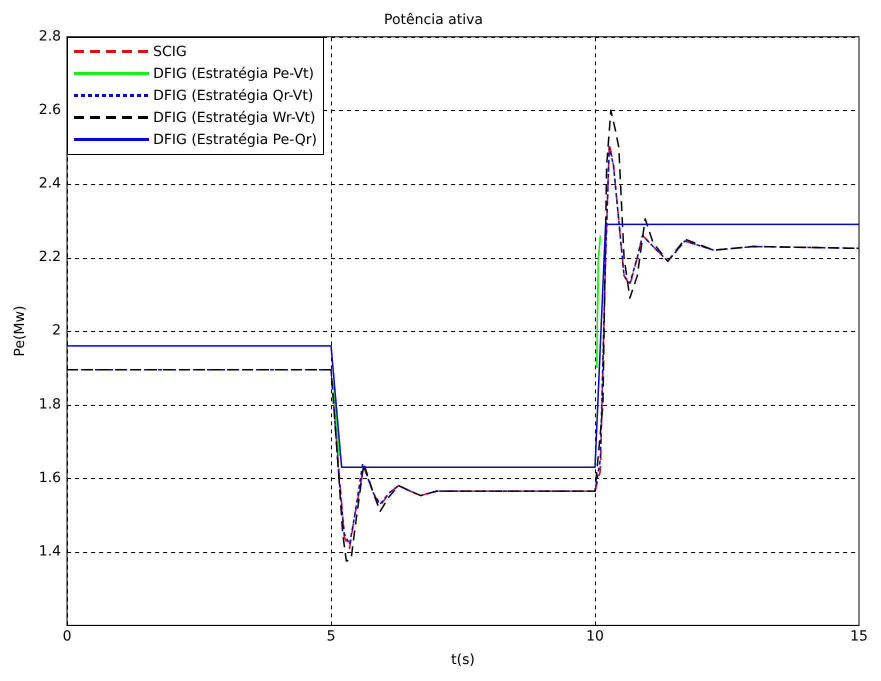  Describe the element at coordinates (595, 636) in the screenshot. I see `x-tick-label: 10` at that location.